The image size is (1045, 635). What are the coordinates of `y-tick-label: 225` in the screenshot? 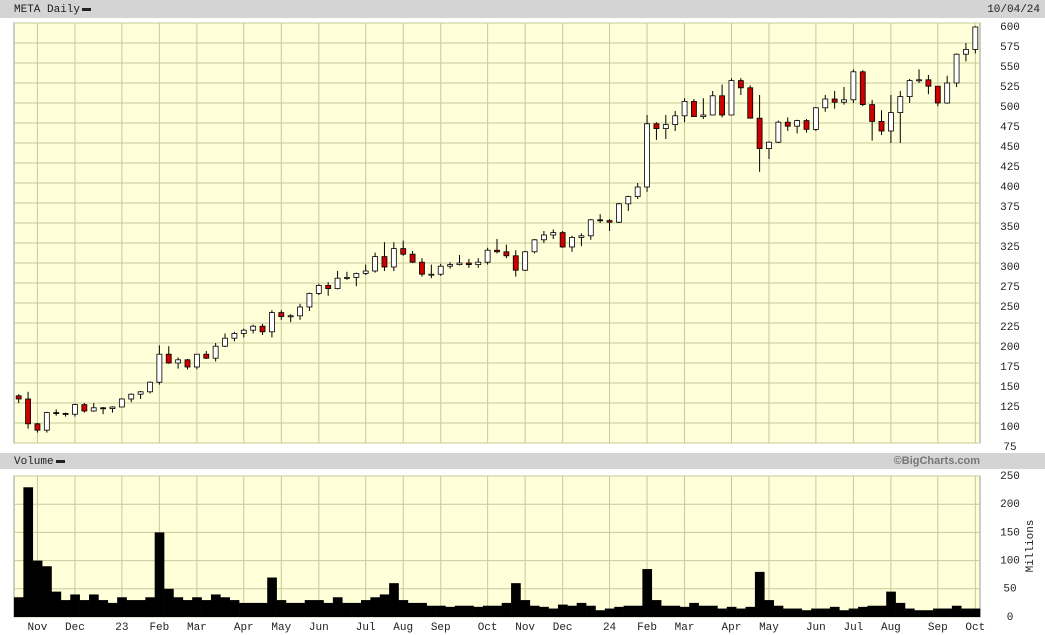 It's located at (1010, 328).